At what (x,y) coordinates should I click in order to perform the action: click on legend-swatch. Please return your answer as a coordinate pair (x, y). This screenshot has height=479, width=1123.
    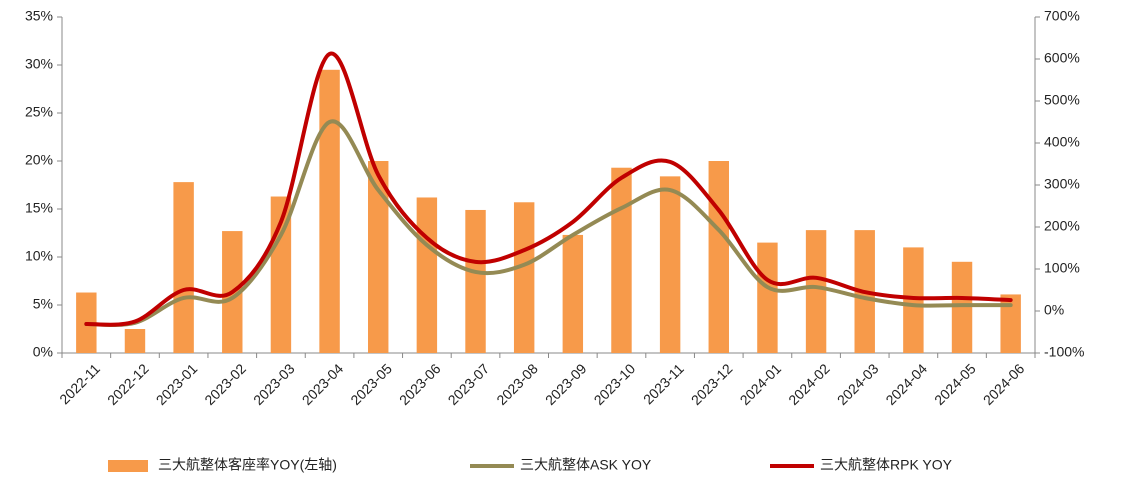
    Looking at the image, I should click on (128, 466).